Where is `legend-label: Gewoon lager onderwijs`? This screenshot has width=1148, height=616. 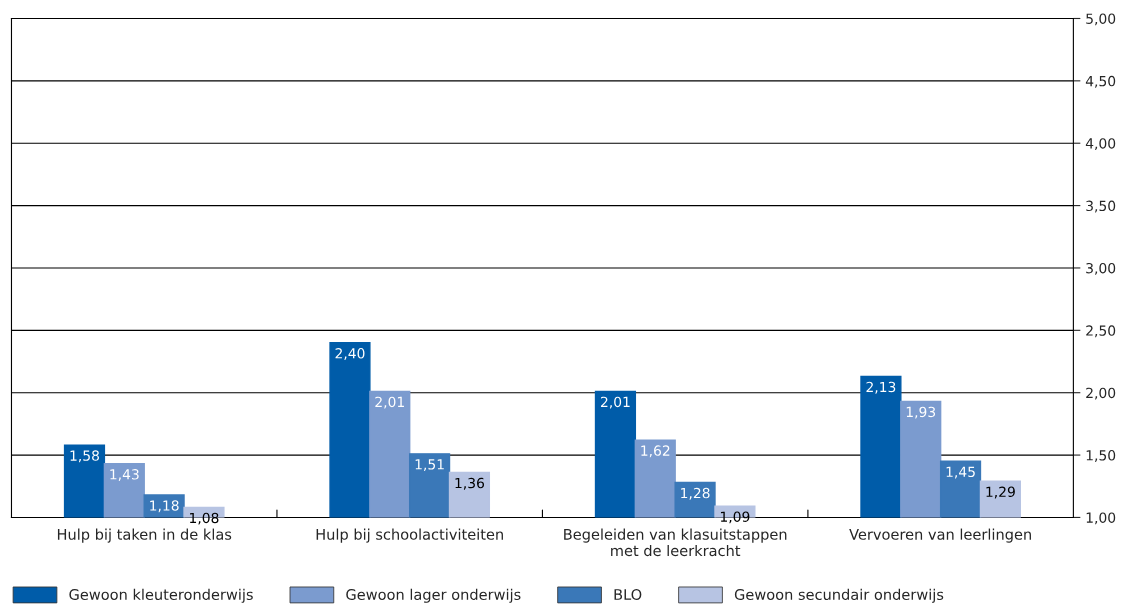 legend-label: Gewoon lager onderwijs is located at coordinates (433, 595).